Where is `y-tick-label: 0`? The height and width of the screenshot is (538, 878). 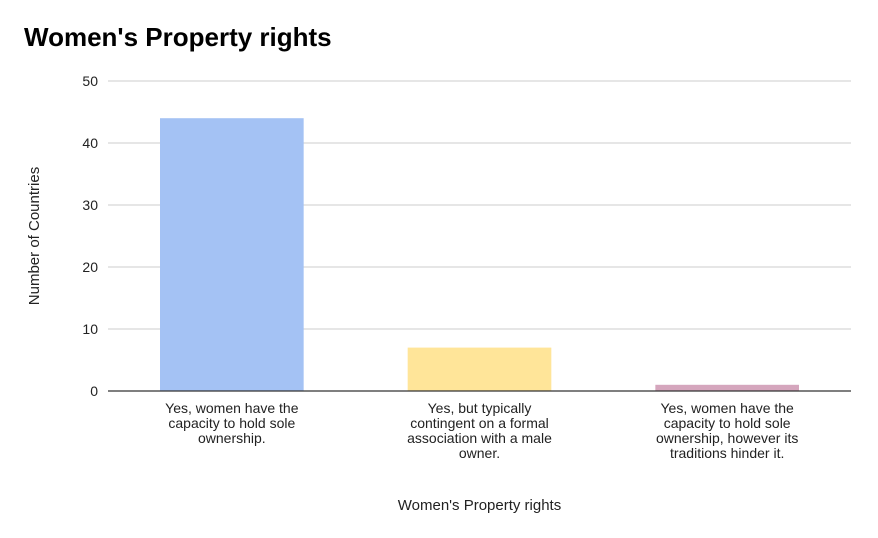
y-tick-label: 0 is located at coordinates (94, 391).